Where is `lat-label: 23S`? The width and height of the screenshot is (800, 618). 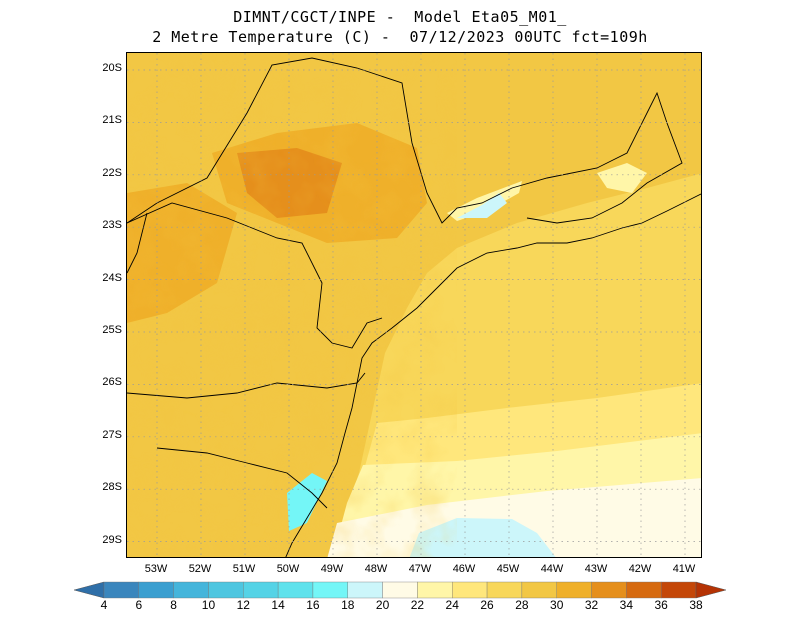 lat-label: 23S is located at coordinates (112, 225).